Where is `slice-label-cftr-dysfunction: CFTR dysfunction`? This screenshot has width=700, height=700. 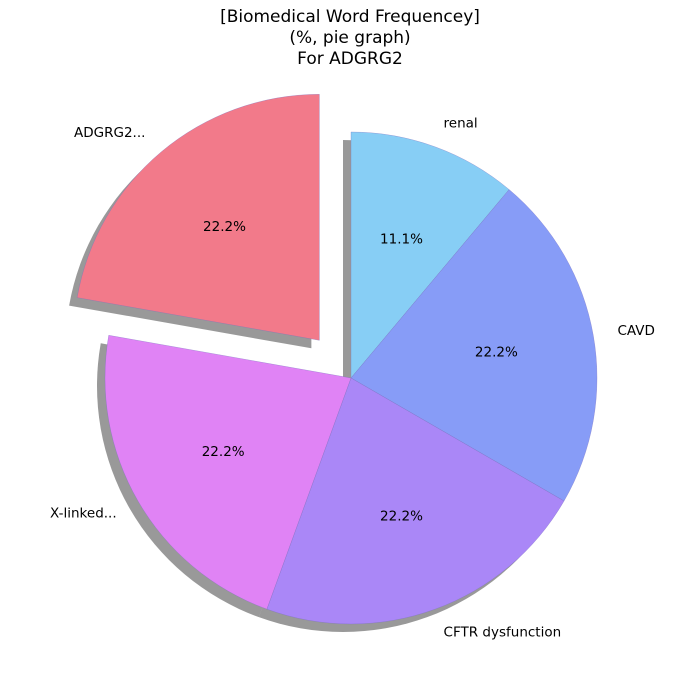
slice-label-cftr-dysfunction: CFTR dysfunction is located at coordinates (503, 632).